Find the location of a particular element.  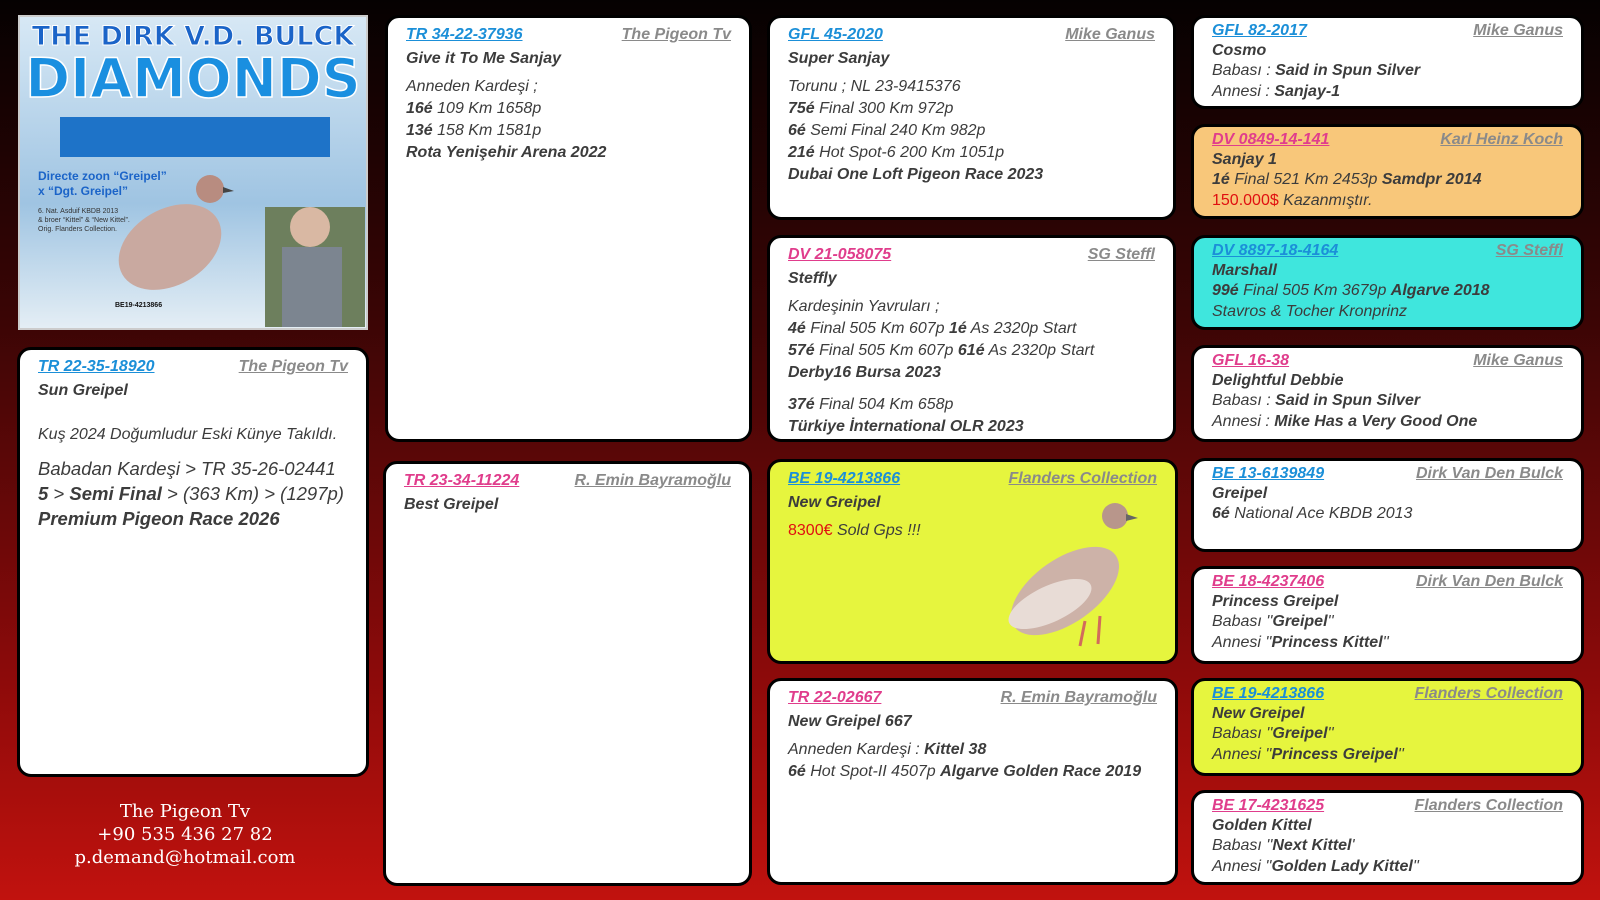

text: Final 521 Km 2453p is located at coordinates (1305, 179).